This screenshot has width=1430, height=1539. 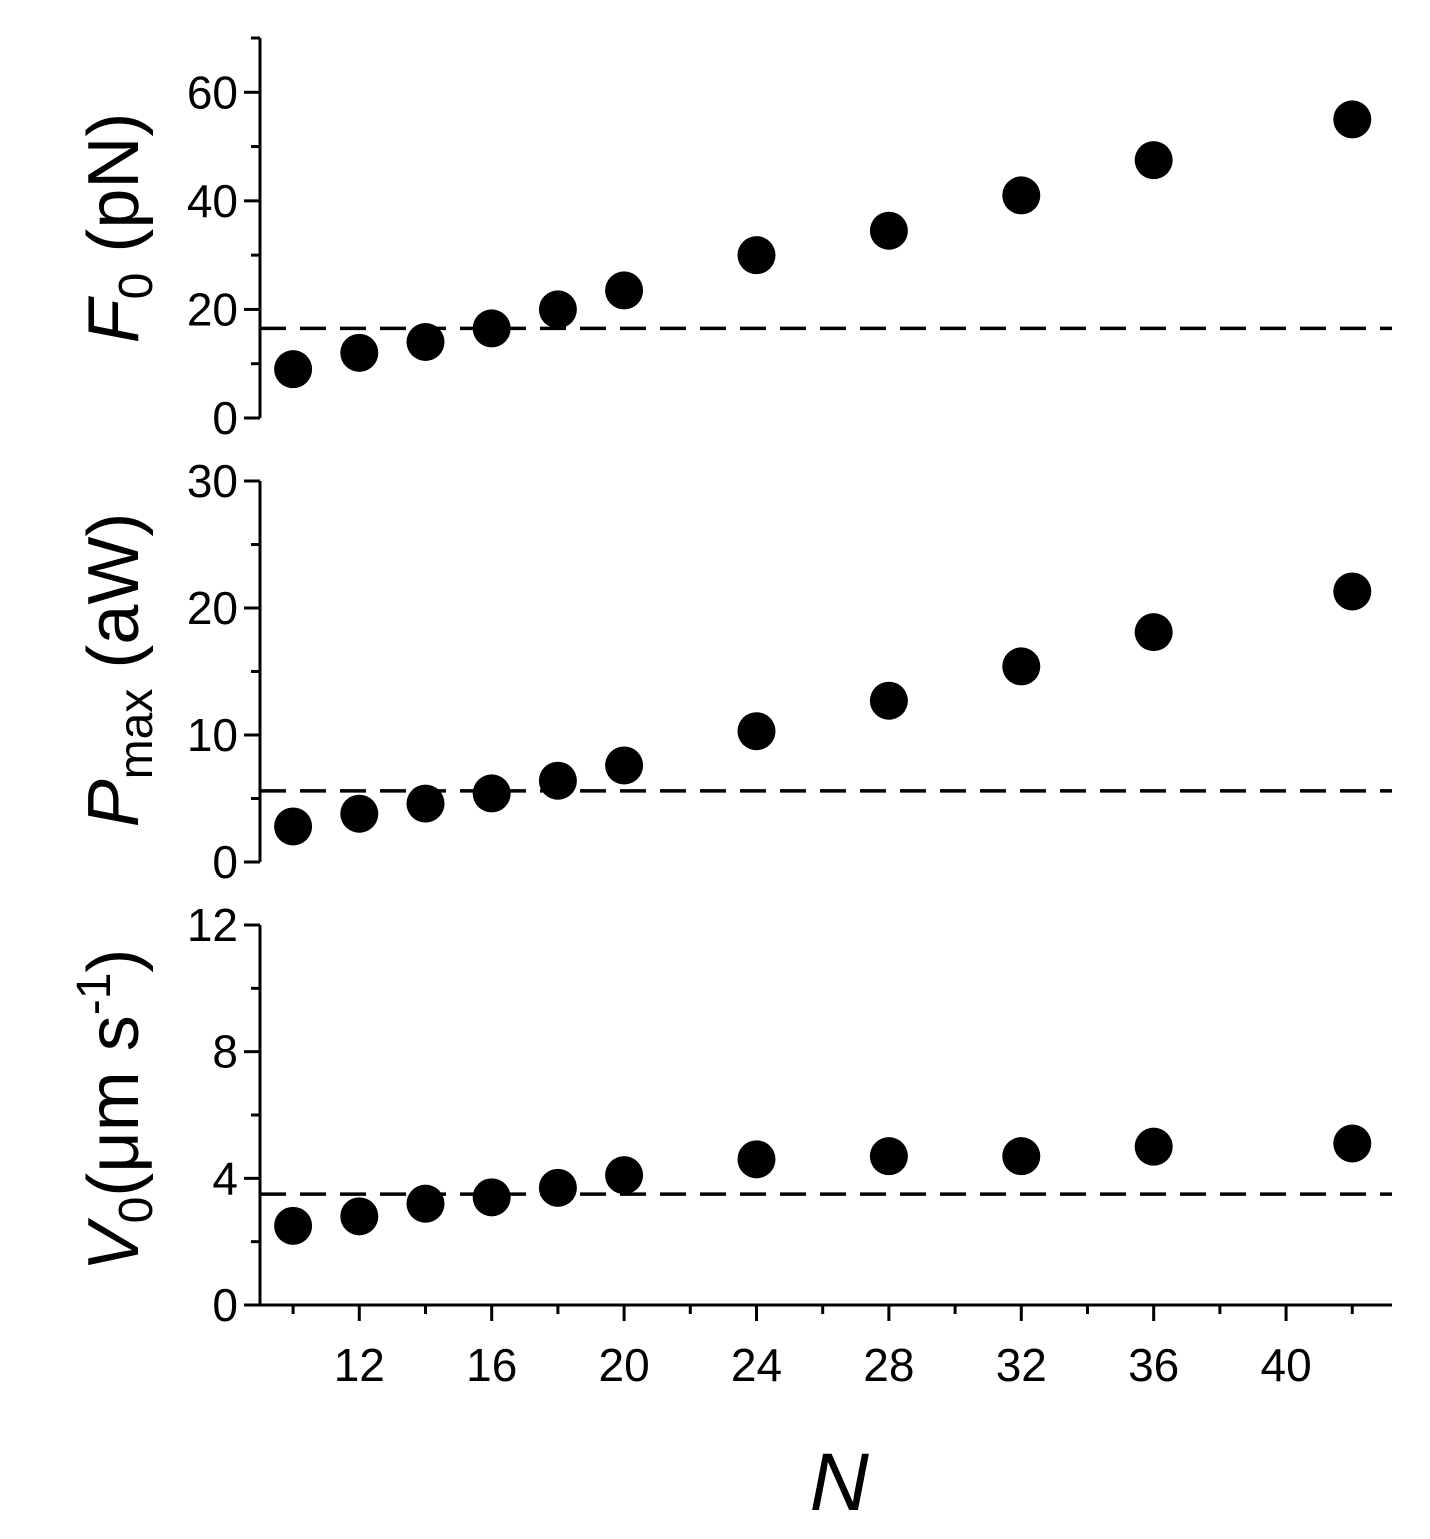 I want to click on y-axis-label-bottom-part: 0, so click(x=136, y=1210).